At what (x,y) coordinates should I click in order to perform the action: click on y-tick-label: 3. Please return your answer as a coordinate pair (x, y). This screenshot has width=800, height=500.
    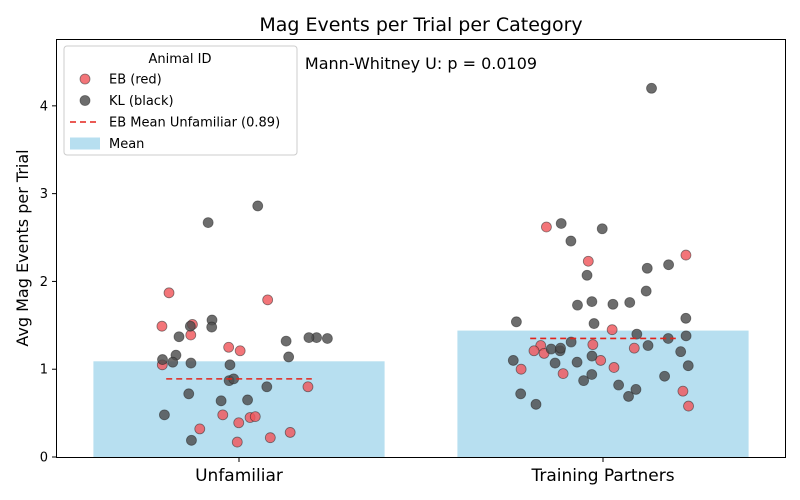
    Looking at the image, I should click on (44, 194).